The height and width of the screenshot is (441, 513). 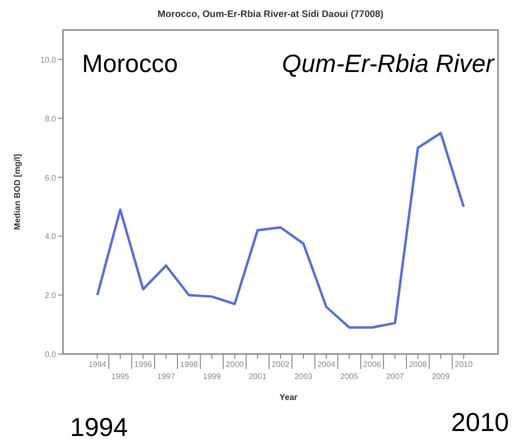 What do you see at coordinates (372, 364) in the screenshot?
I see `x-tick-label: 2006` at bounding box center [372, 364].